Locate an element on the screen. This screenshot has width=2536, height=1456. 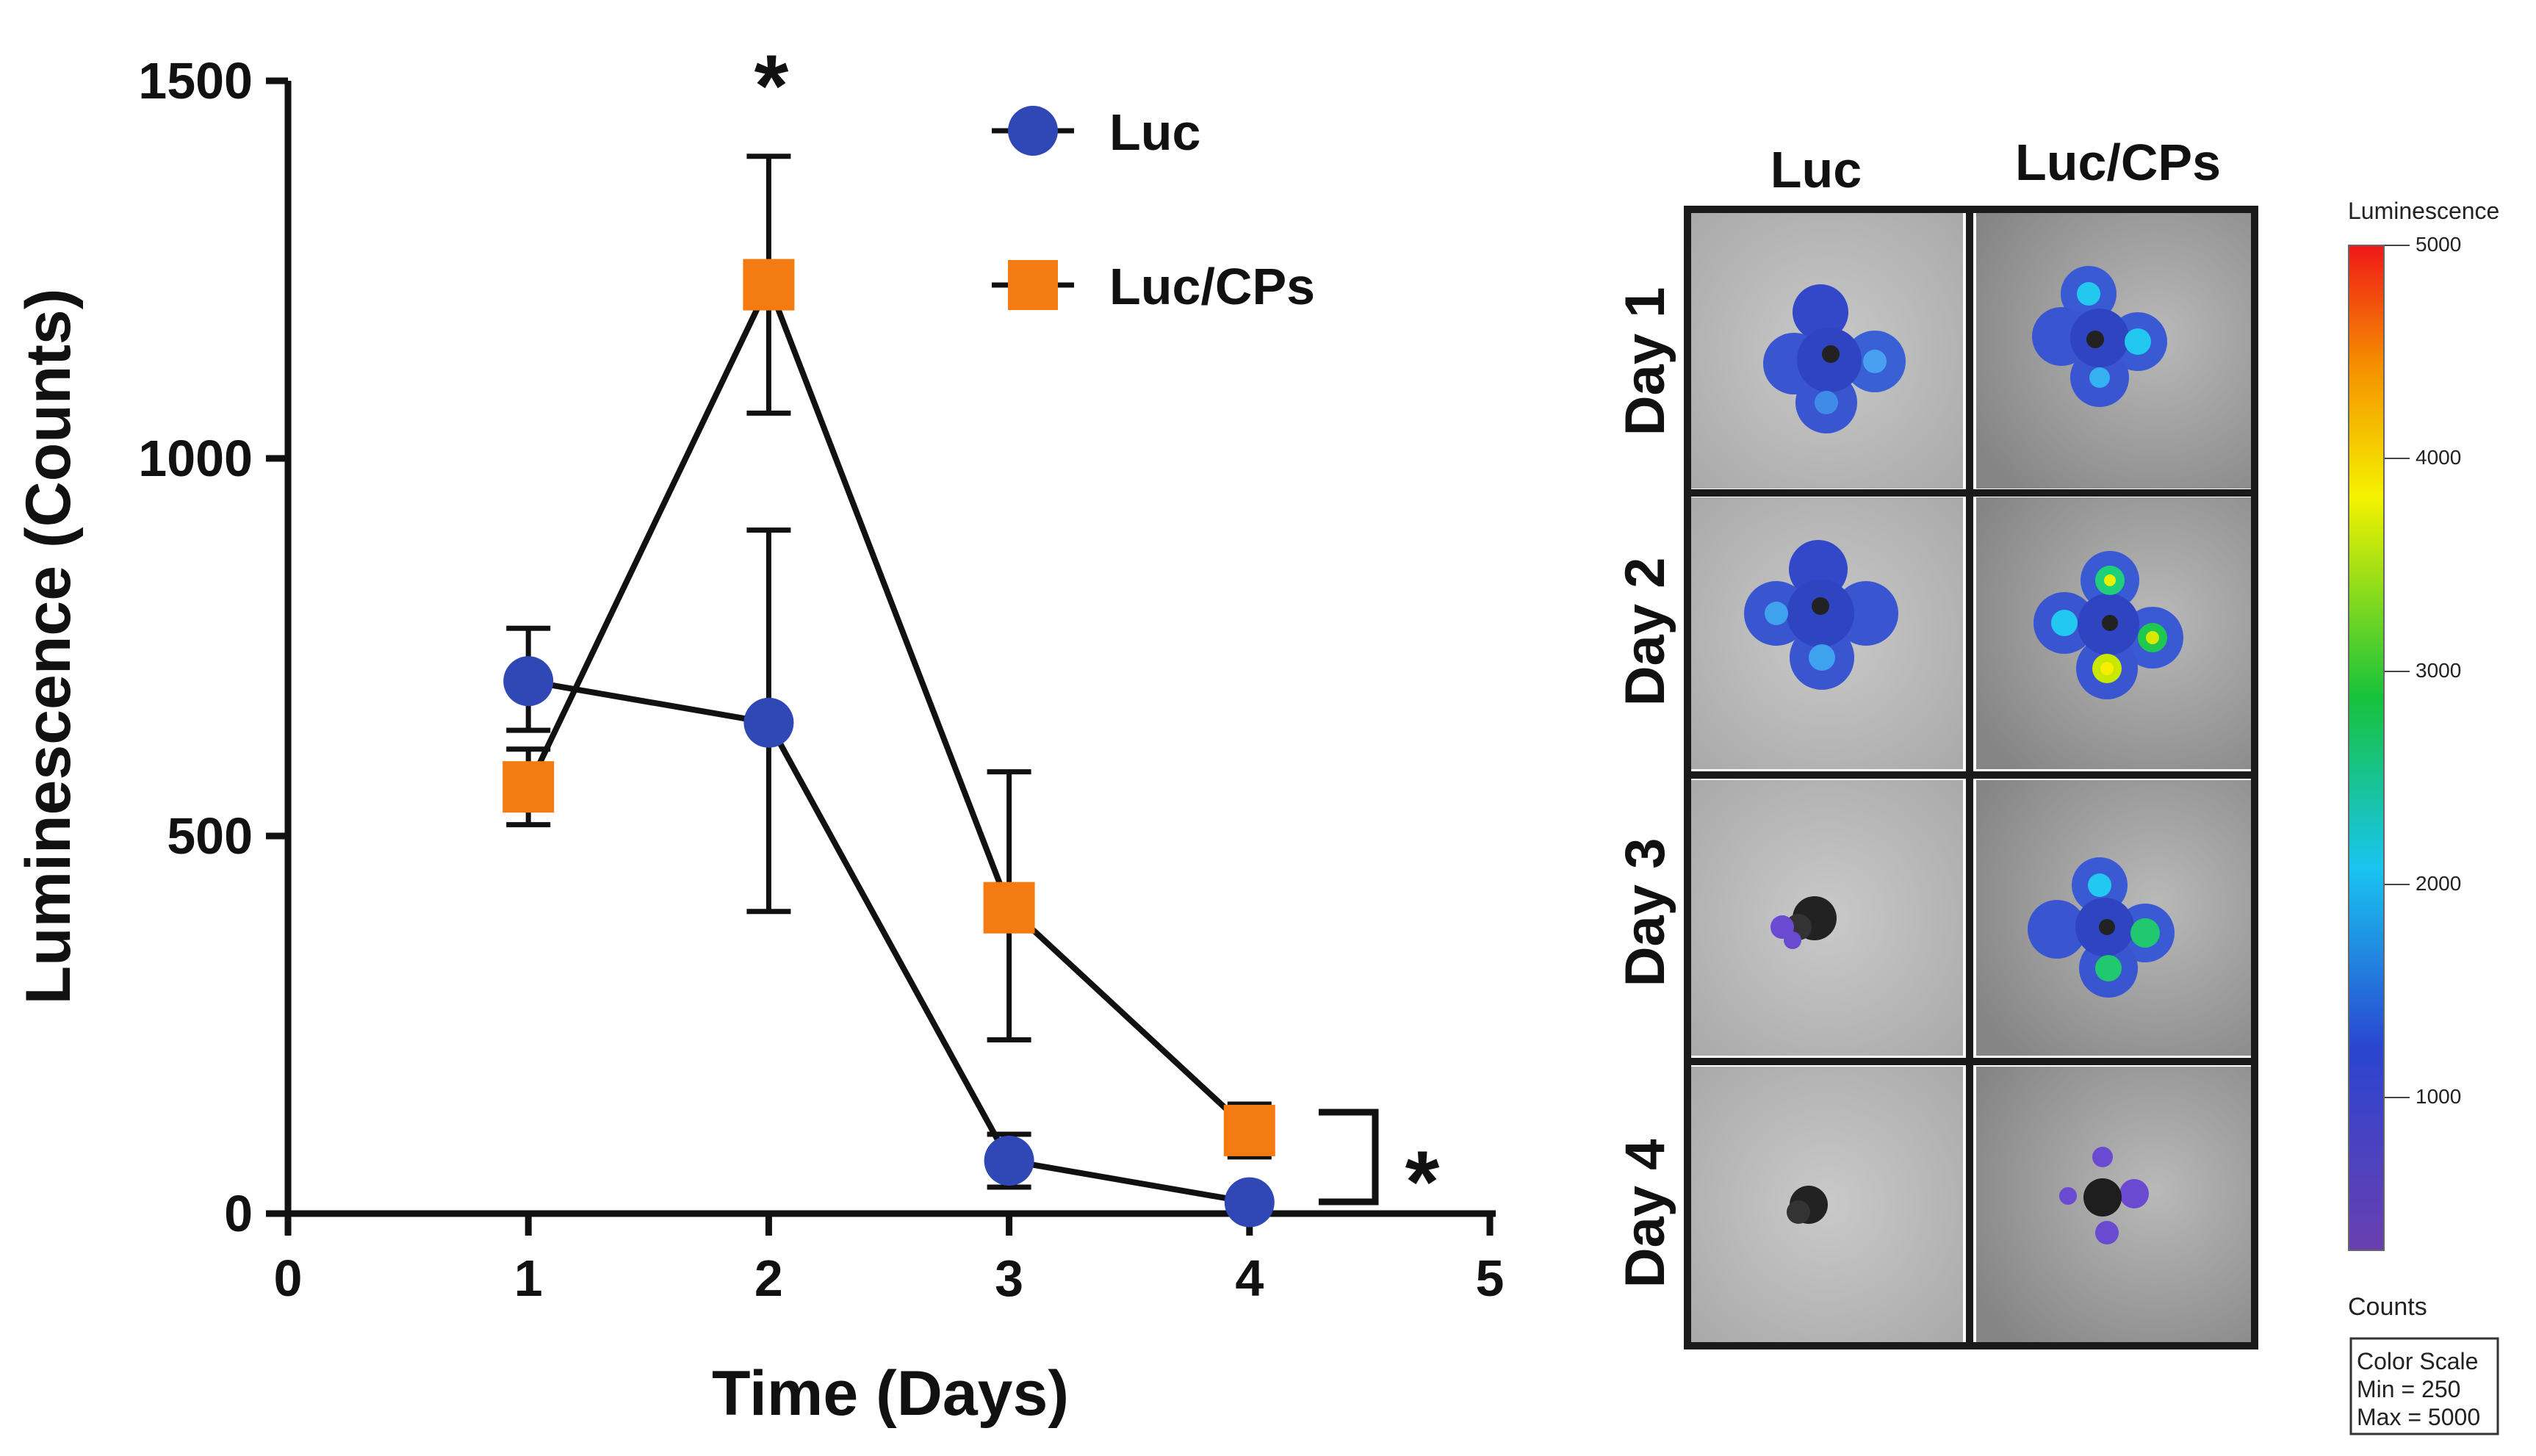
colorbar-ticks: 5000 4000 3000 2000 1000 is located at coordinates (2423, 670).